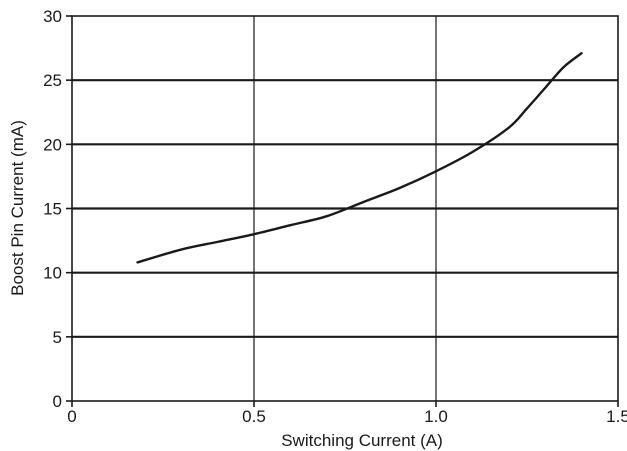 The image size is (627, 451). What do you see at coordinates (254, 416) in the screenshot?
I see `x-tick-label: 0.5` at bounding box center [254, 416].